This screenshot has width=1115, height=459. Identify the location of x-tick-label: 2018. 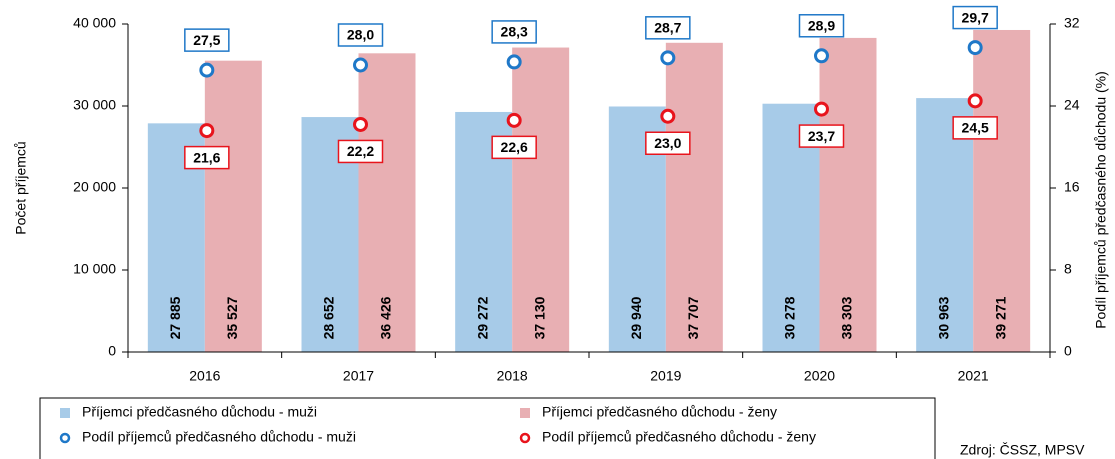
(512, 376).